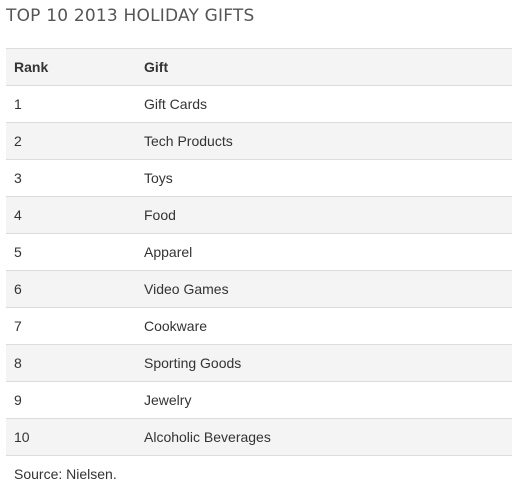 The height and width of the screenshot is (487, 518). I want to click on rank-cell: 4, so click(71, 215).